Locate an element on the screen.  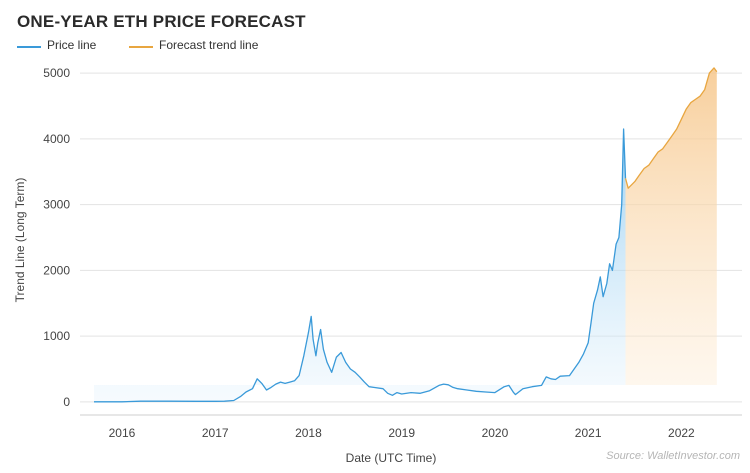
x-tick-label-2018: 2018 is located at coordinates (308, 433).